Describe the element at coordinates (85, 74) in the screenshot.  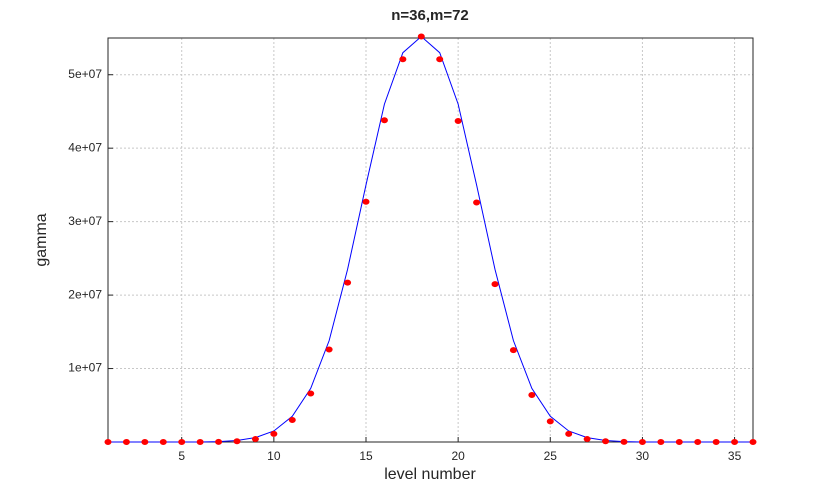
I see `y-tick-label: 5e+07` at that location.